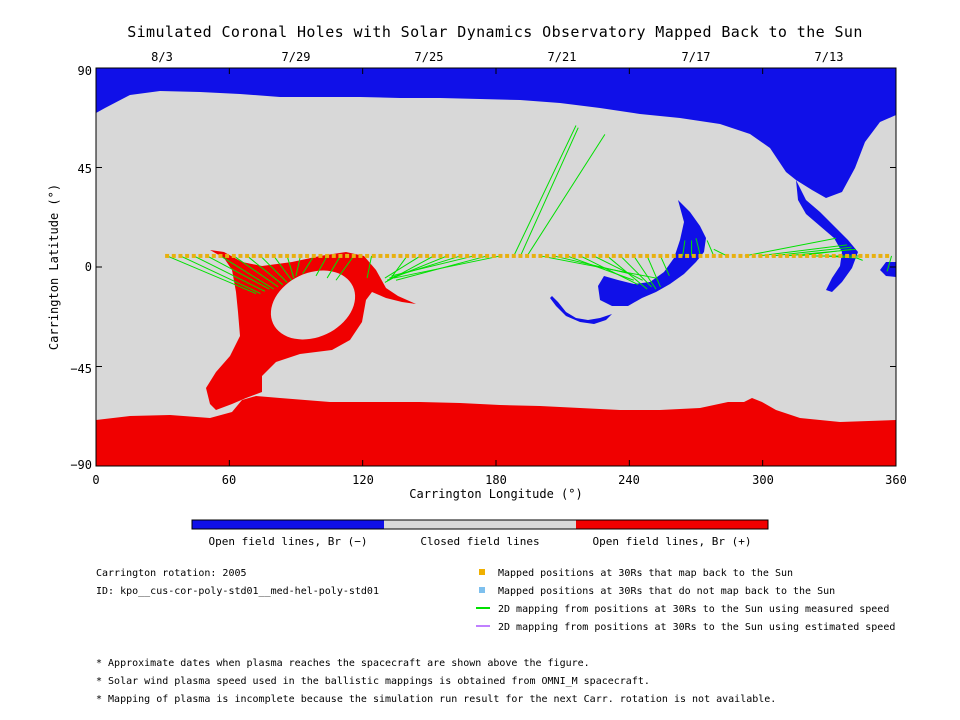 The image size is (960, 720). Describe the element at coordinates (313, 305) in the screenshot. I see `closed-island` at that location.